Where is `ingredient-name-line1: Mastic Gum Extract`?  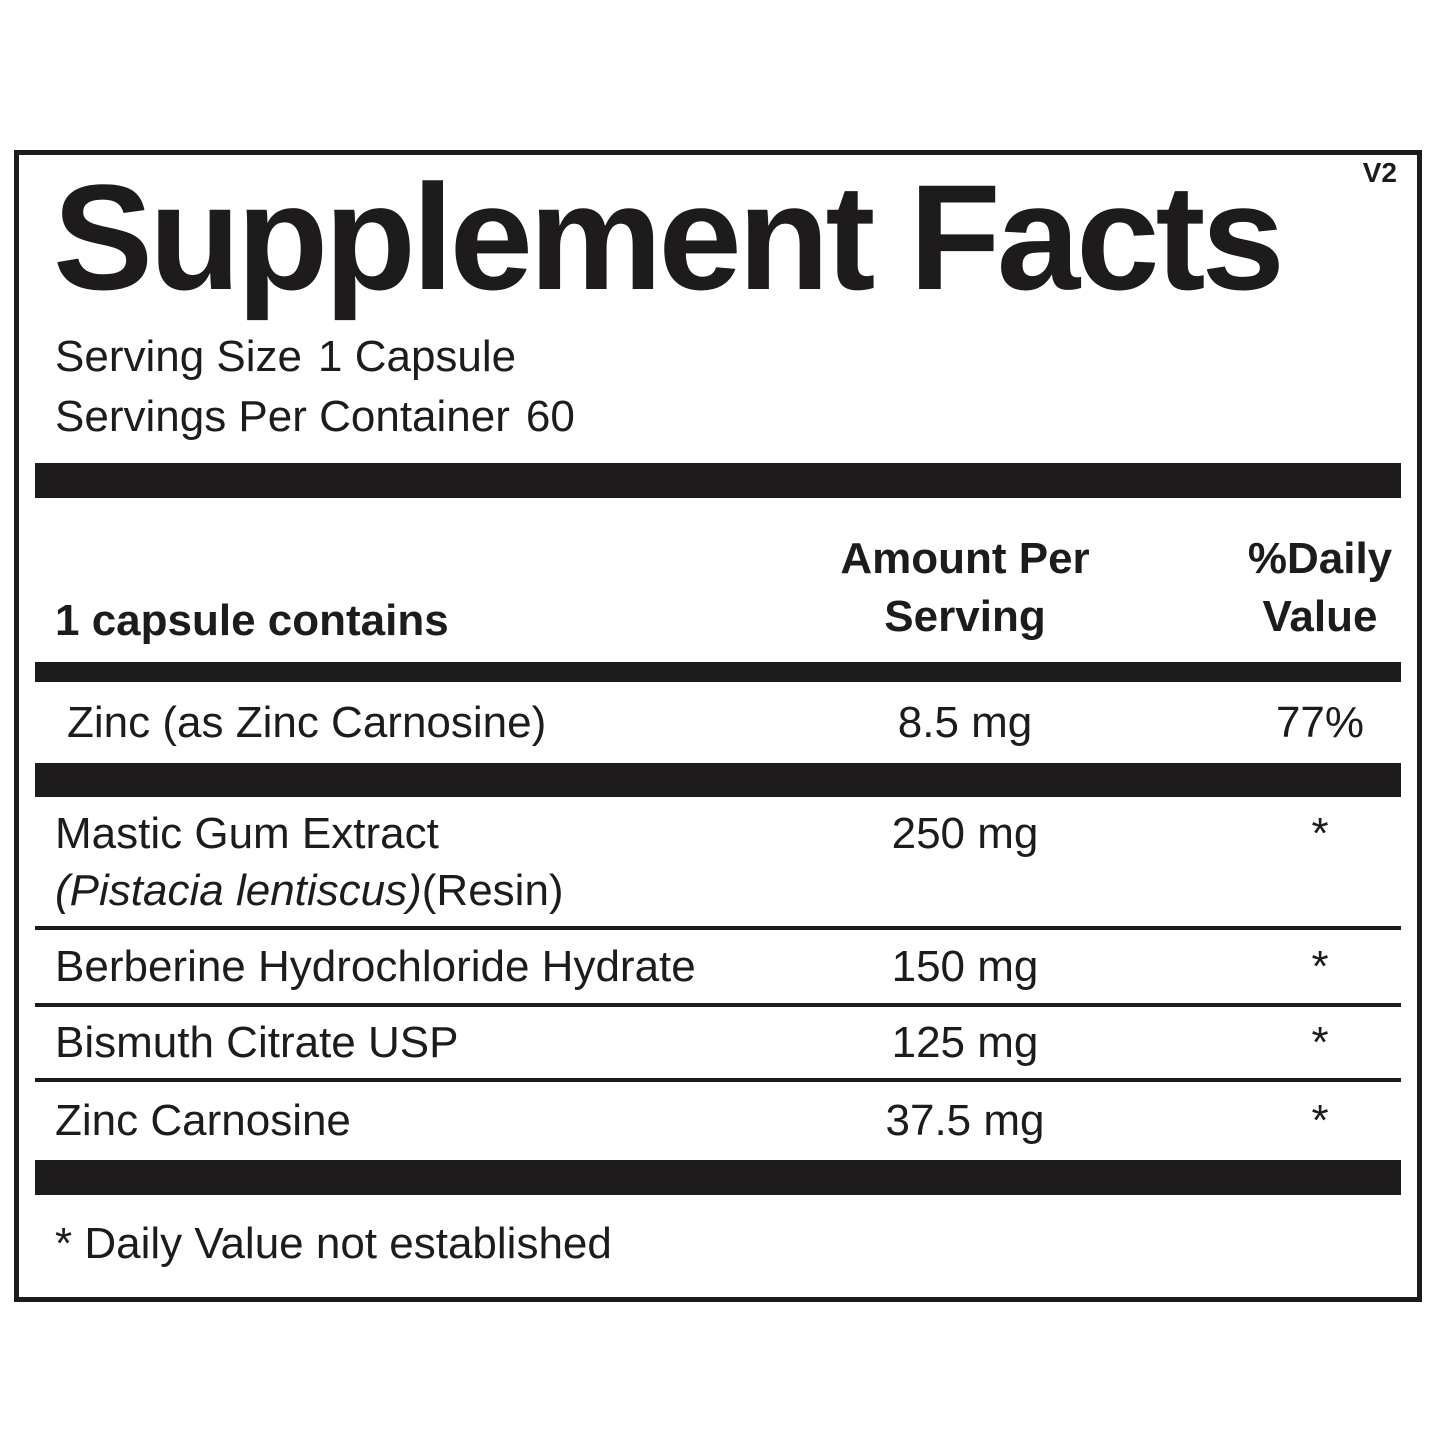 ingredient-name-line1: Mastic Gum Extract is located at coordinates (247, 833).